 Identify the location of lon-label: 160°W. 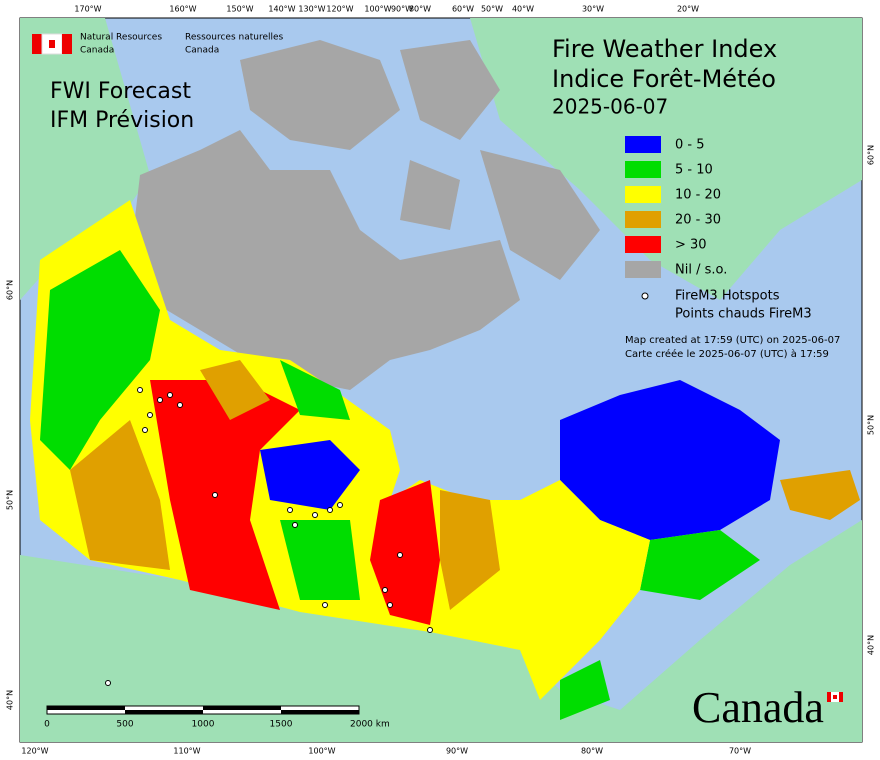
(182, 9).